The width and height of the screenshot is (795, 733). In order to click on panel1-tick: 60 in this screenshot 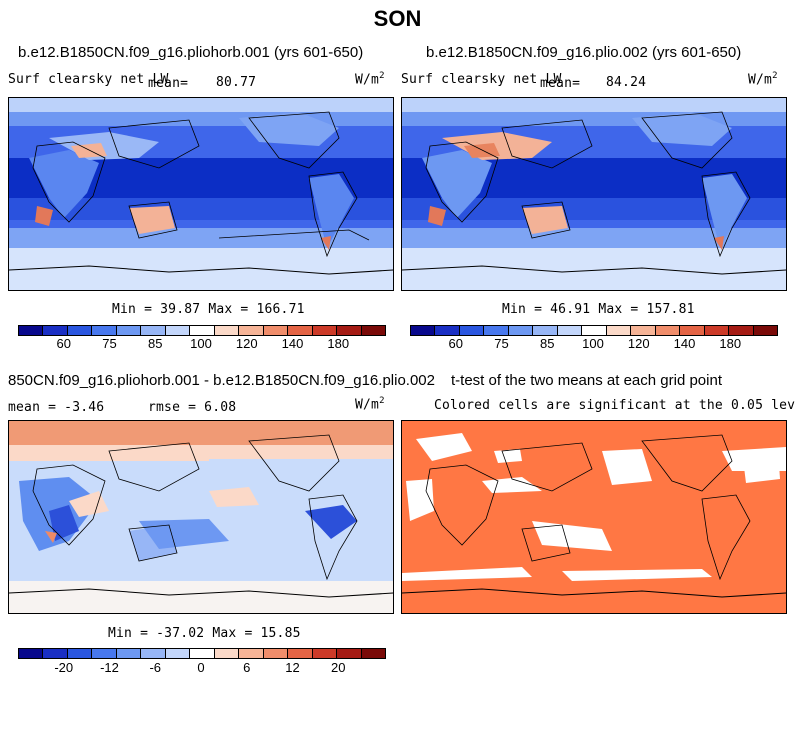, I will do `click(63, 343)`.